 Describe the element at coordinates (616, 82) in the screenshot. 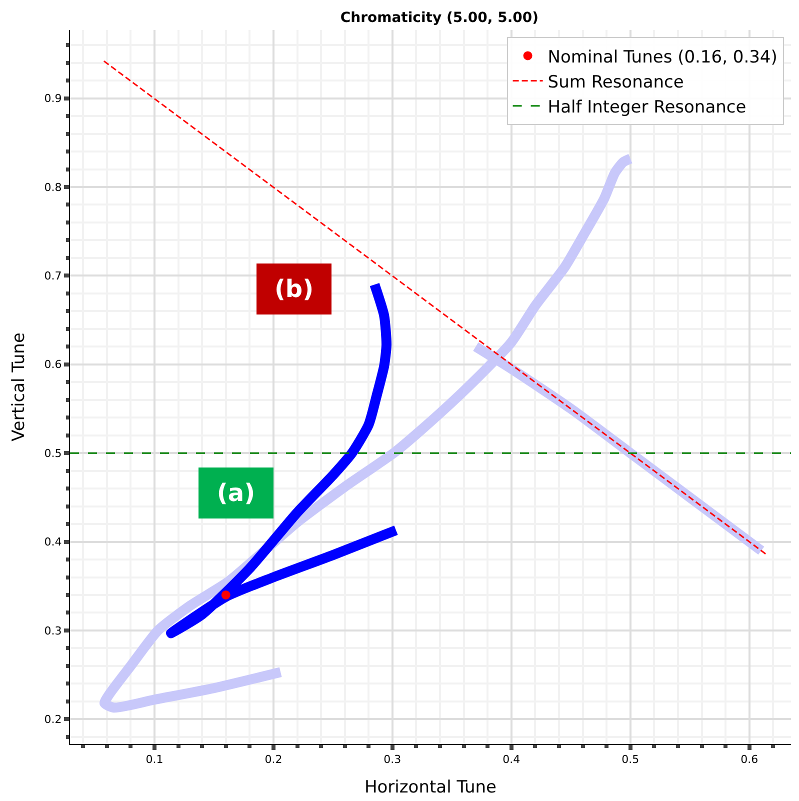

I see `legend-label: Sum Resonance` at that location.